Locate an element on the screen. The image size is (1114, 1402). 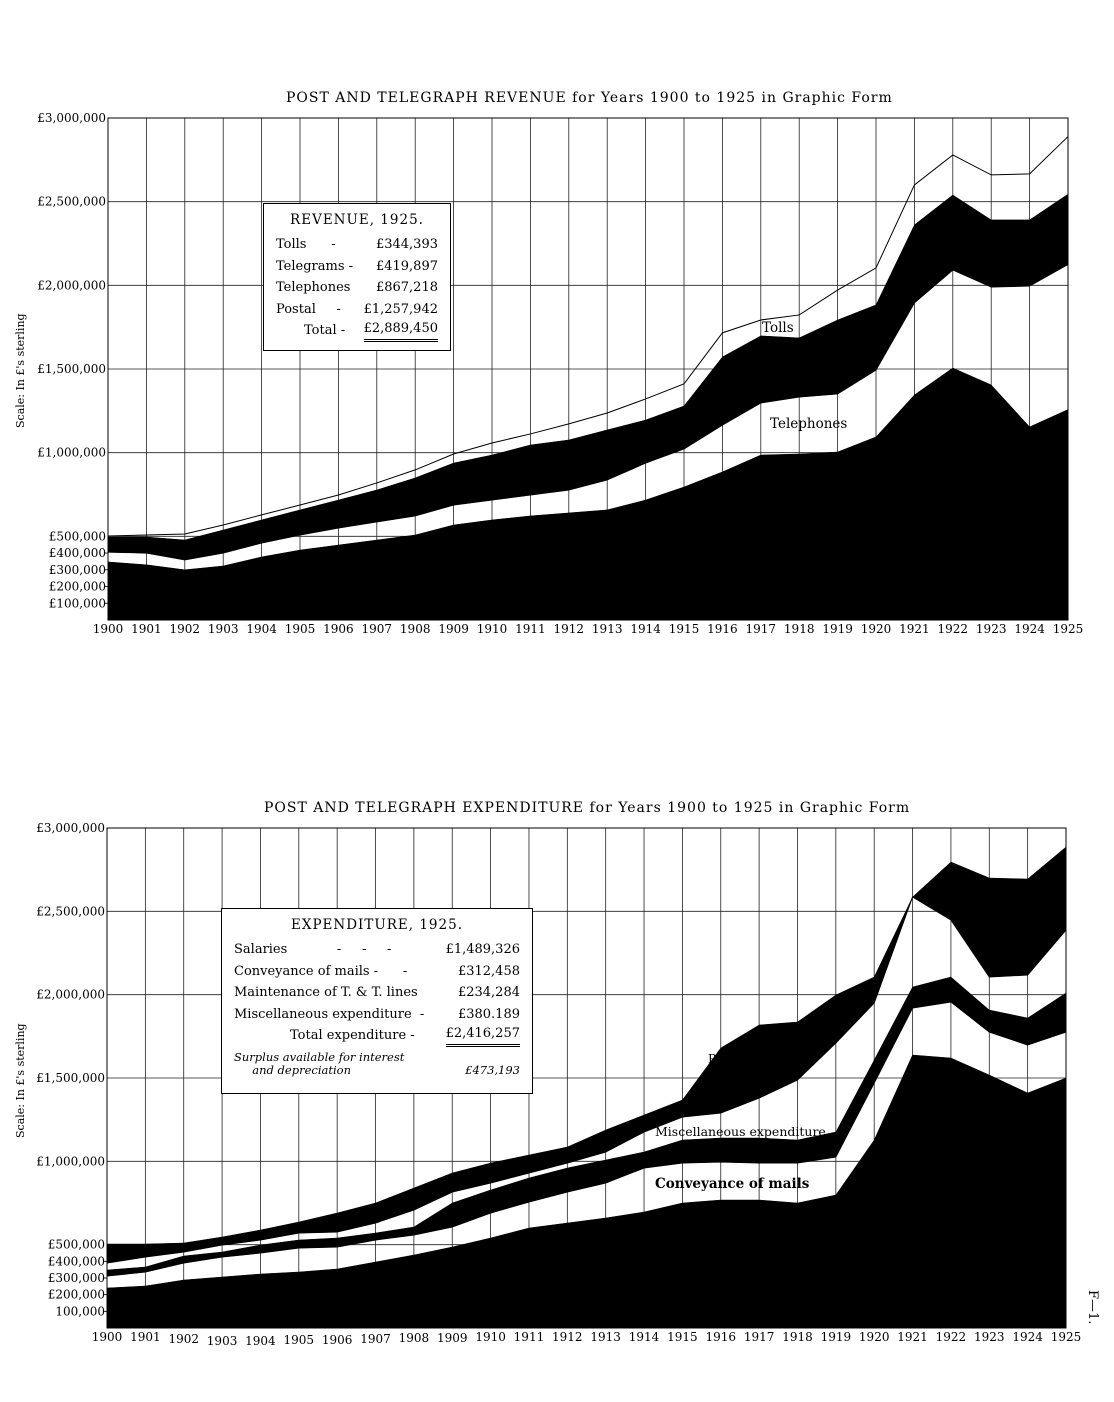
legend-amount: £867,218 is located at coordinates (406, 287).